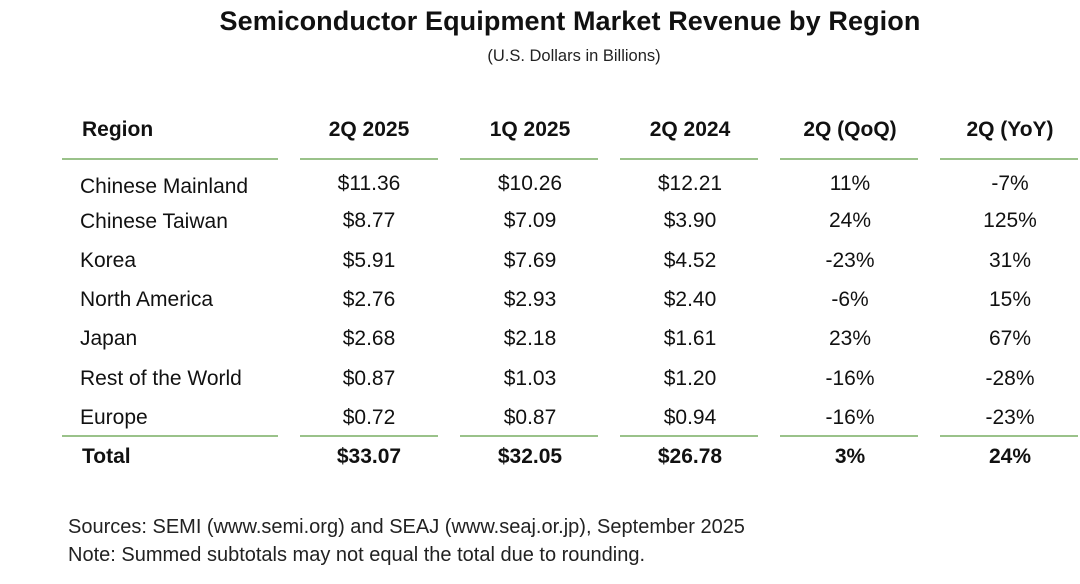 The width and height of the screenshot is (1080, 584). I want to click on total-rule-region, so click(170, 436).